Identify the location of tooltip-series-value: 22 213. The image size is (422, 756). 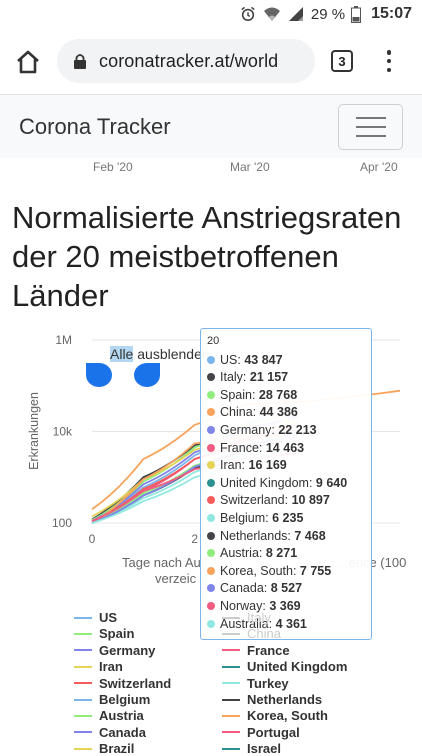
(297, 429).